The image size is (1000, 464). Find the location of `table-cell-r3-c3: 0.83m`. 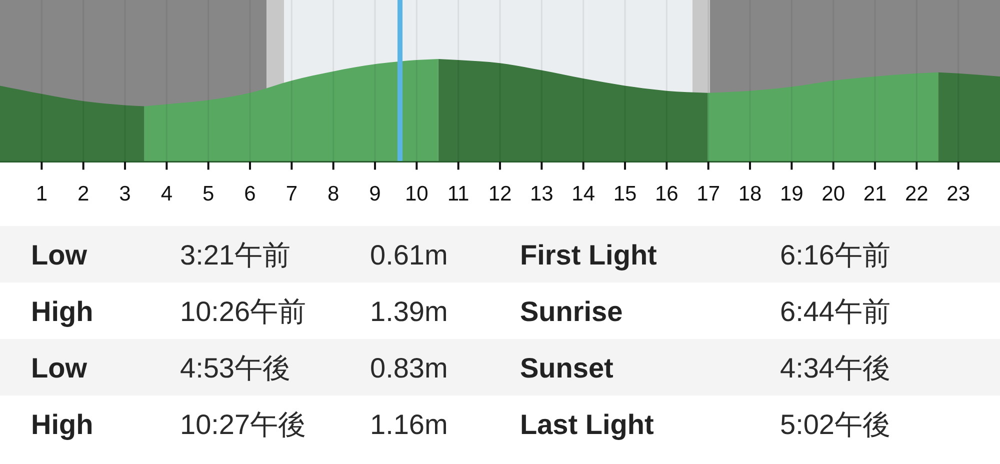

table-cell-r3-c3: 0.83m is located at coordinates (409, 368).